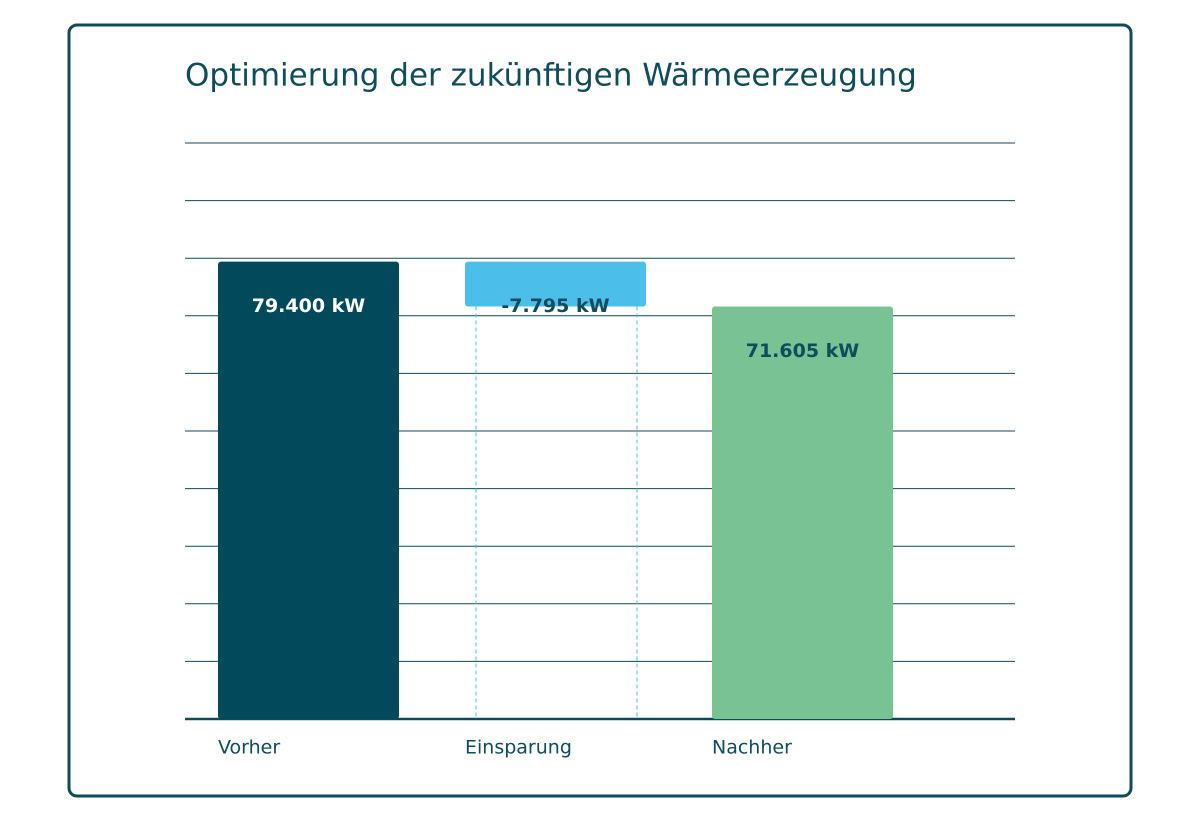 The image size is (1200, 821). Describe the element at coordinates (309, 306) in the screenshot. I see `value-label: 79.400 kW` at that location.